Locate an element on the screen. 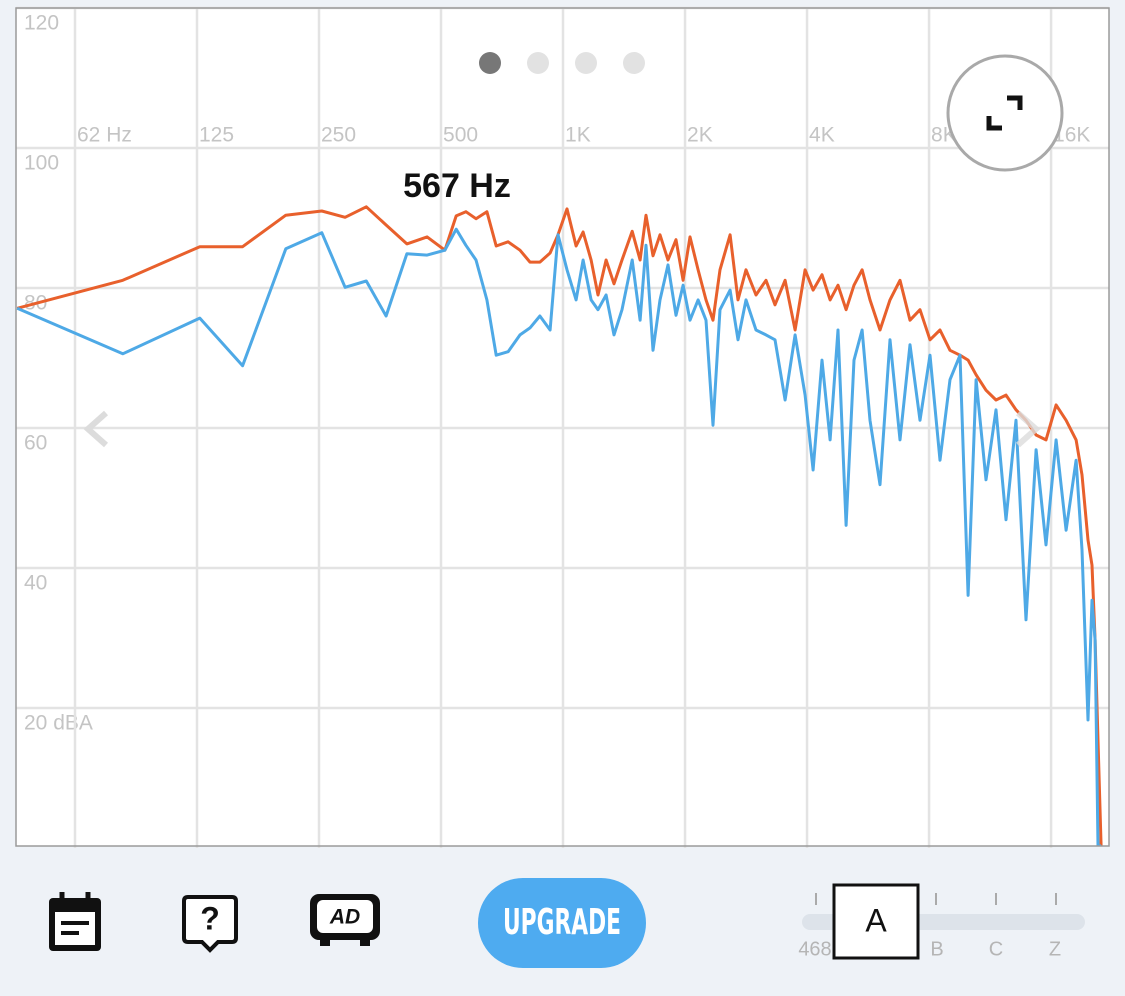 The height and width of the screenshot is (996, 1125). weighting-option: C is located at coordinates (996, 949).